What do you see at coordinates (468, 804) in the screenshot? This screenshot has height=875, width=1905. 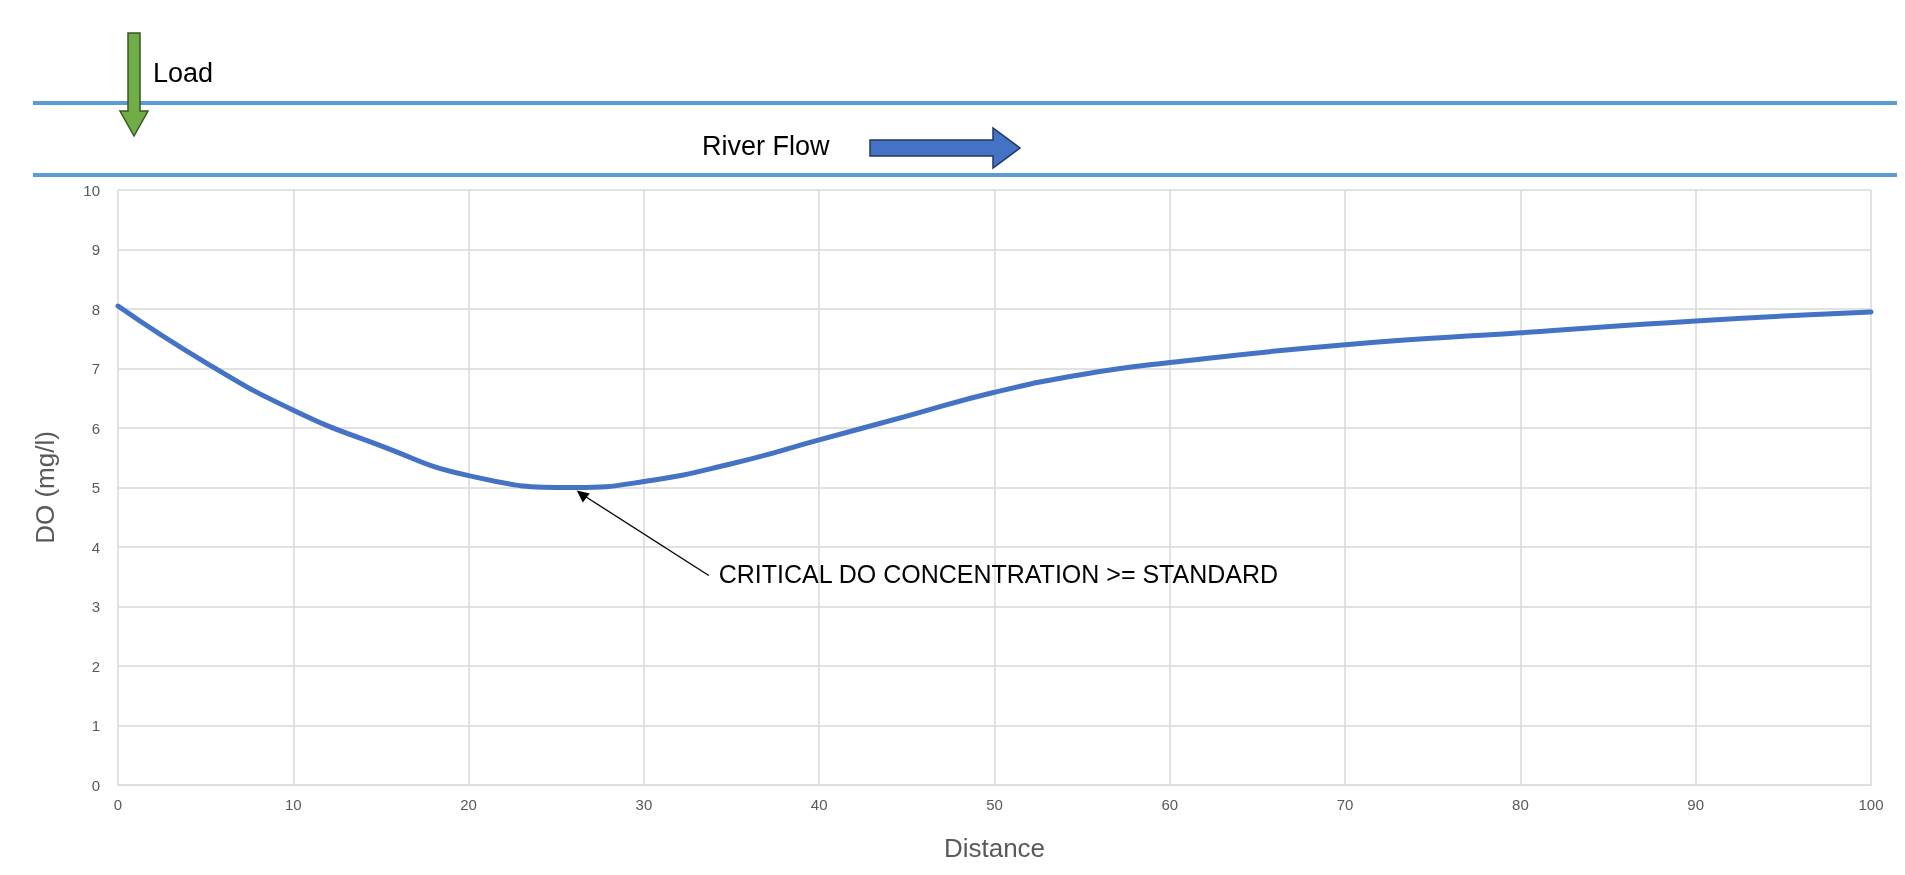 I see `x-tick-label: 20` at bounding box center [468, 804].